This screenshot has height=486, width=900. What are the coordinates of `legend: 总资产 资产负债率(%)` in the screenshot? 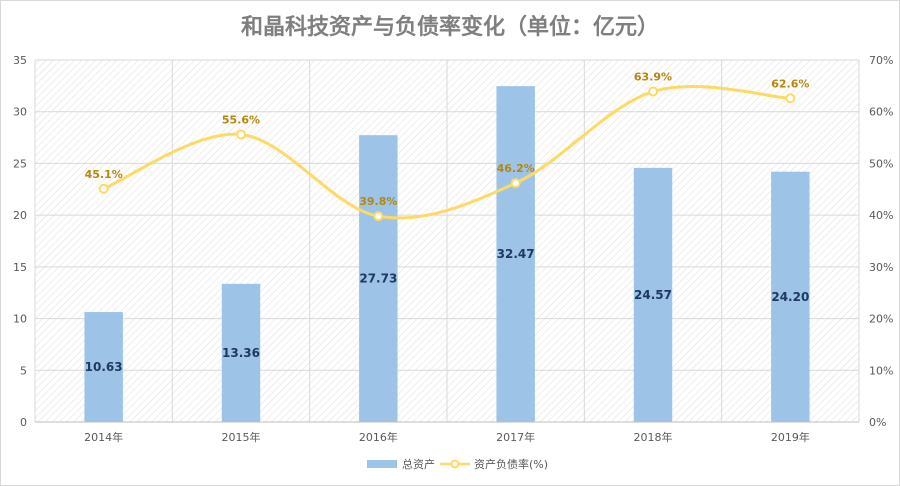 It's located at (457, 464).